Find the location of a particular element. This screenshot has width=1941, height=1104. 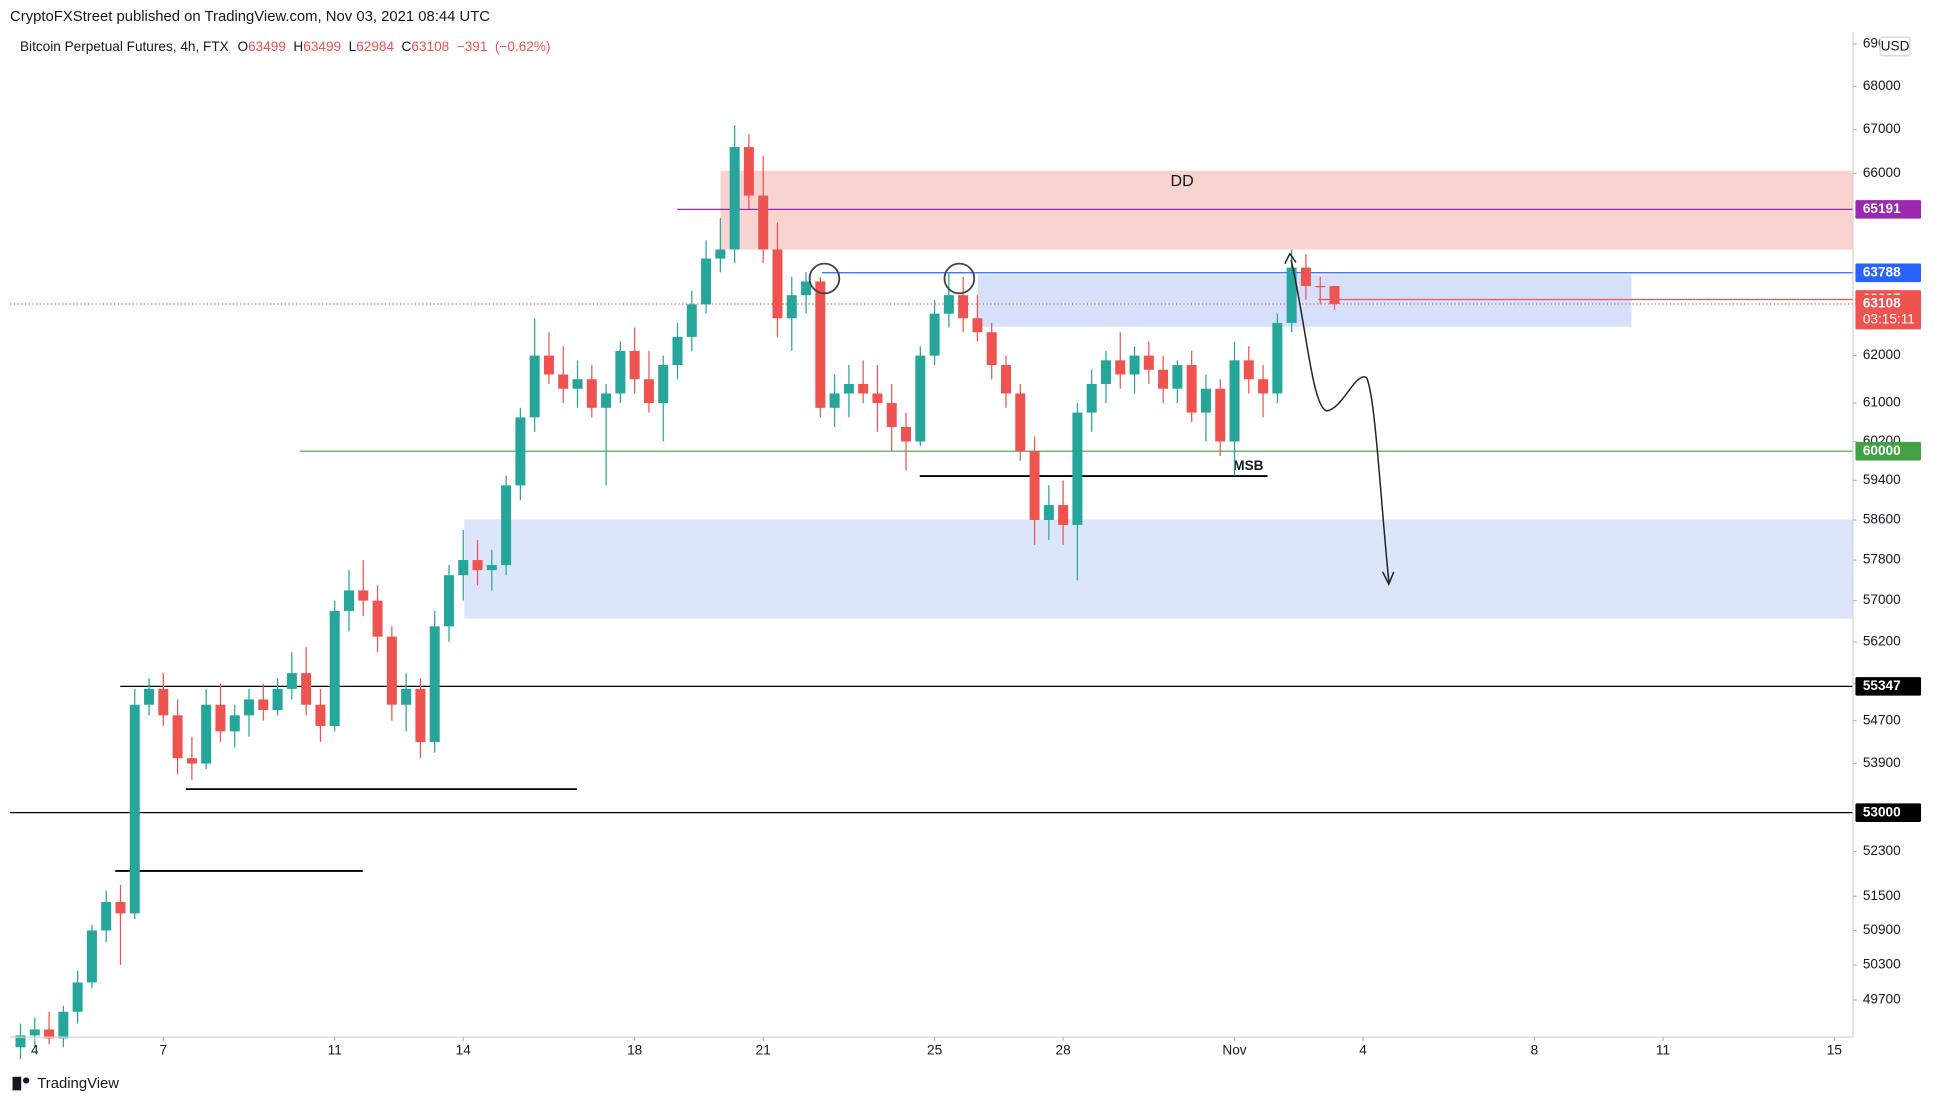

currency: USD is located at coordinates (1895, 46).